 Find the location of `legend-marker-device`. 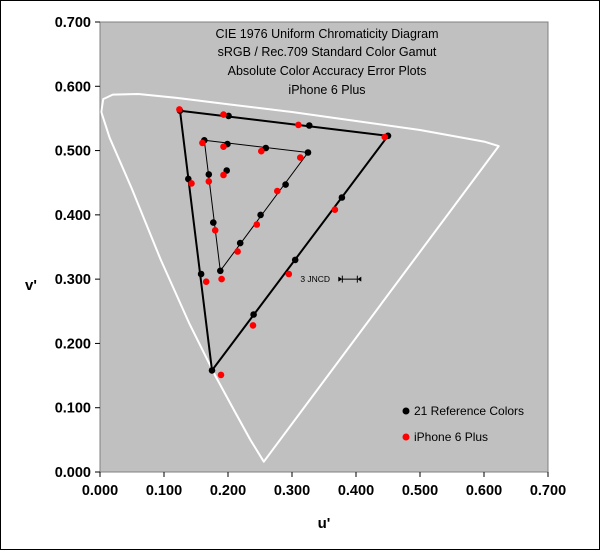

legend-marker-device is located at coordinates (406, 437).